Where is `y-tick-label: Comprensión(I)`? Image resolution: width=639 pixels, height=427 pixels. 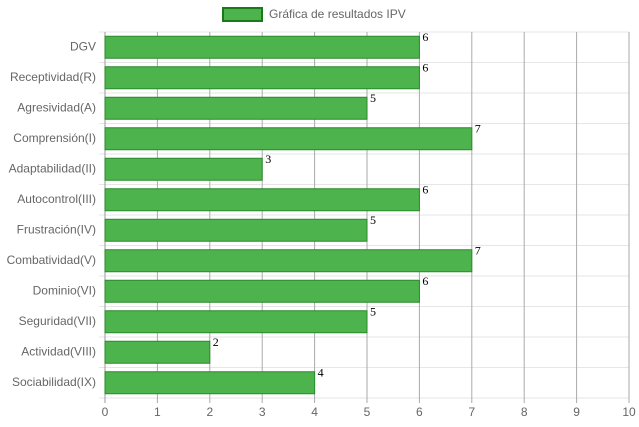 y-tick-label: Comprensión(I) is located at coordinates (54, 138).